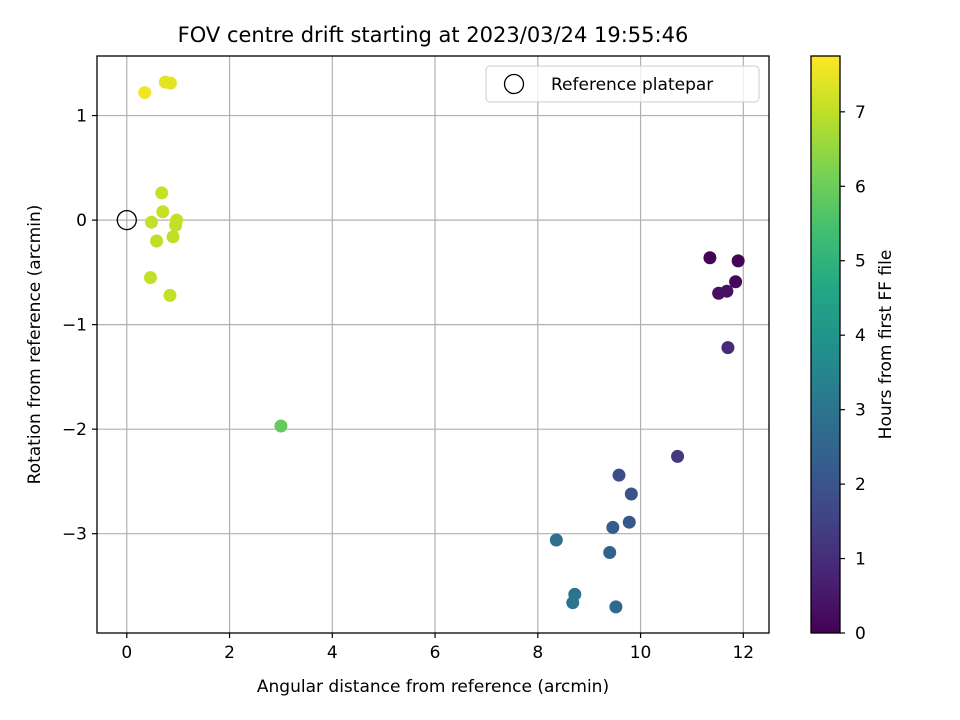 The width and height of the screenshot is (960, 720). What do you see at coordinates (743, 653) in the screenshot?
I see `x-tick-label: 12` at bounding box center [743, 653].